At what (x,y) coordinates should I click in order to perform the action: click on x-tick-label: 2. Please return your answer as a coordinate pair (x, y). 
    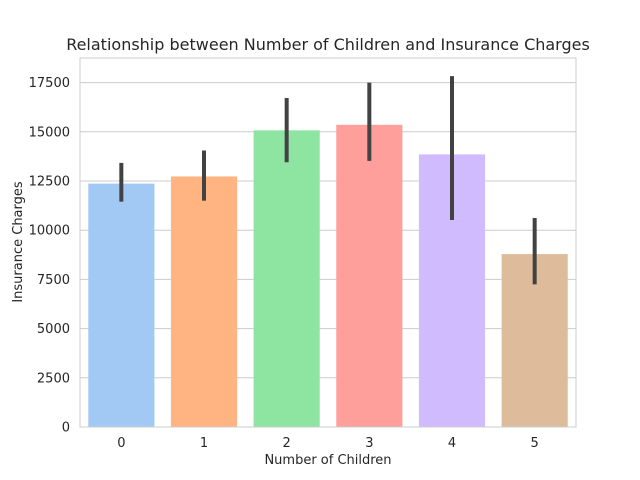
    Looking at the image, I should click on (287, 443).